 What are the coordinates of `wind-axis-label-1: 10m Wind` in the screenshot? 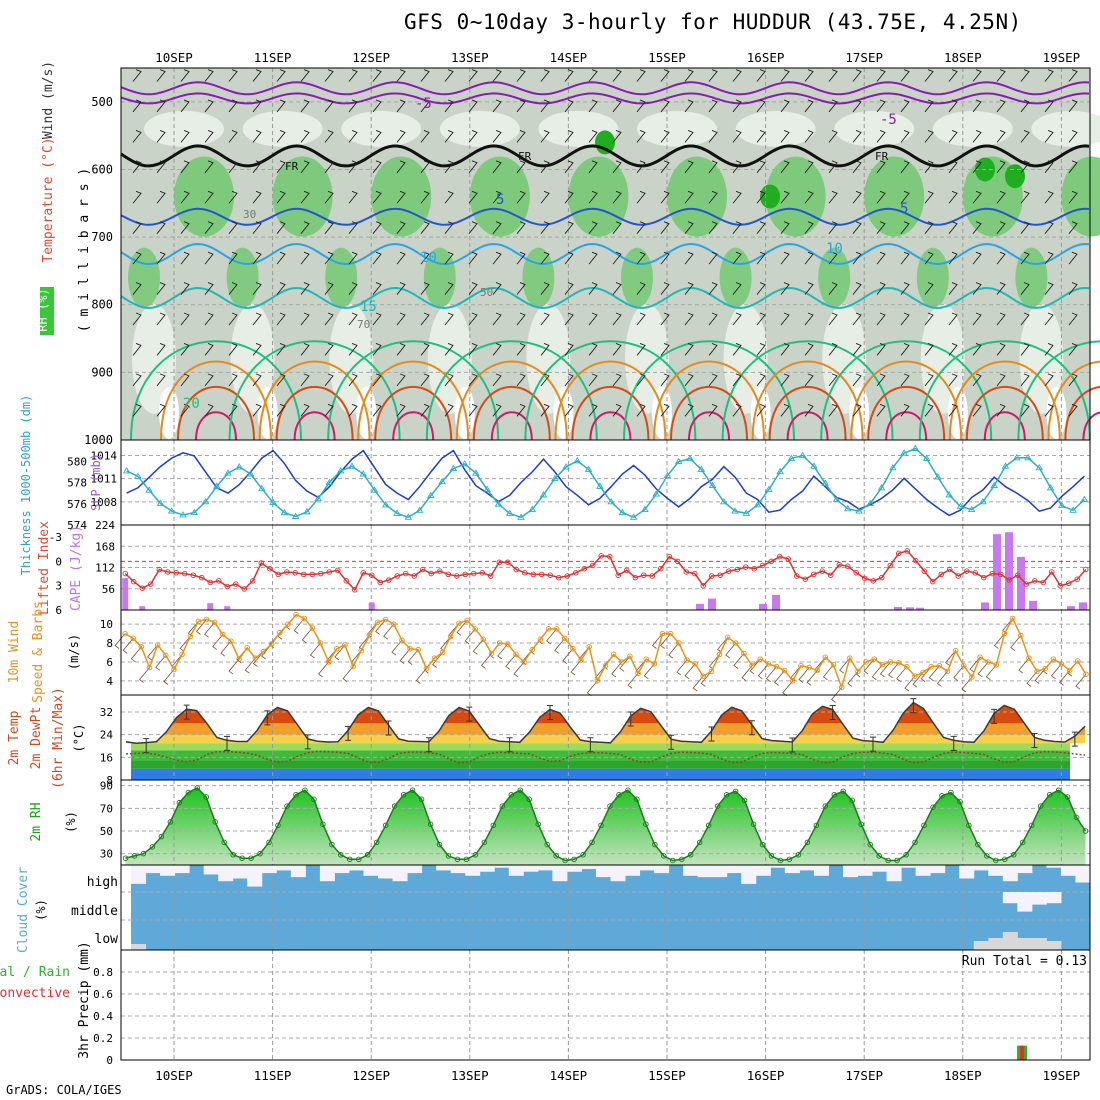 It's located at (14, 652).